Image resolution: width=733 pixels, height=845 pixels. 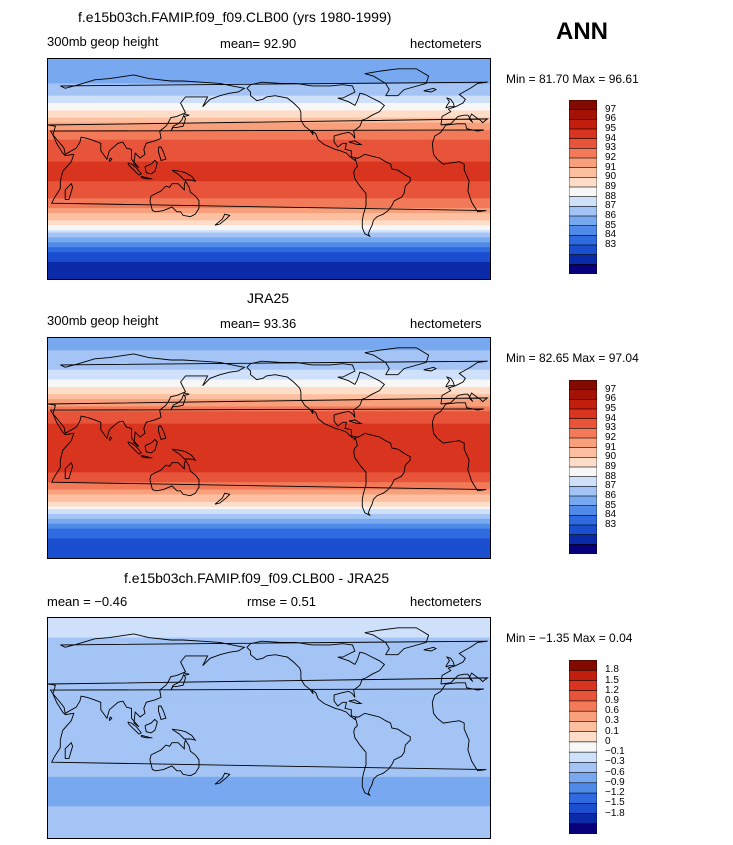 I want to click on colorbar-tick-label: −1.8, so click(x=615, y=813).